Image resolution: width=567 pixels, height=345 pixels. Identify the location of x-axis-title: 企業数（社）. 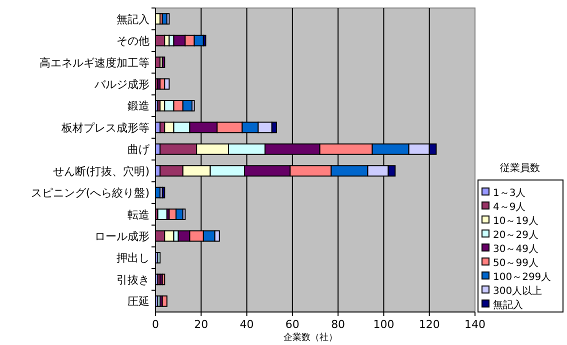
(310, 337).